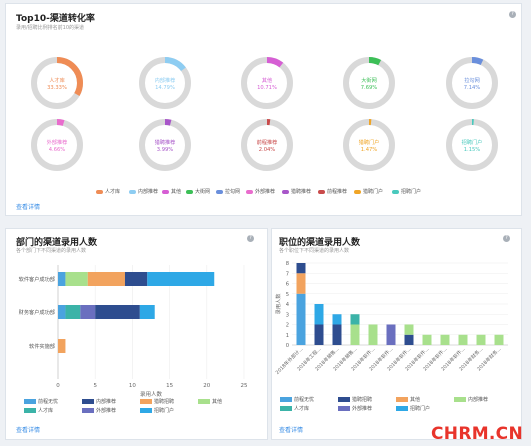 This screenshot has height=446, width=531. Describe the element at coordinates (368, 191) in the screenshot. I see `legend-item: 猎聘门户` at that location.